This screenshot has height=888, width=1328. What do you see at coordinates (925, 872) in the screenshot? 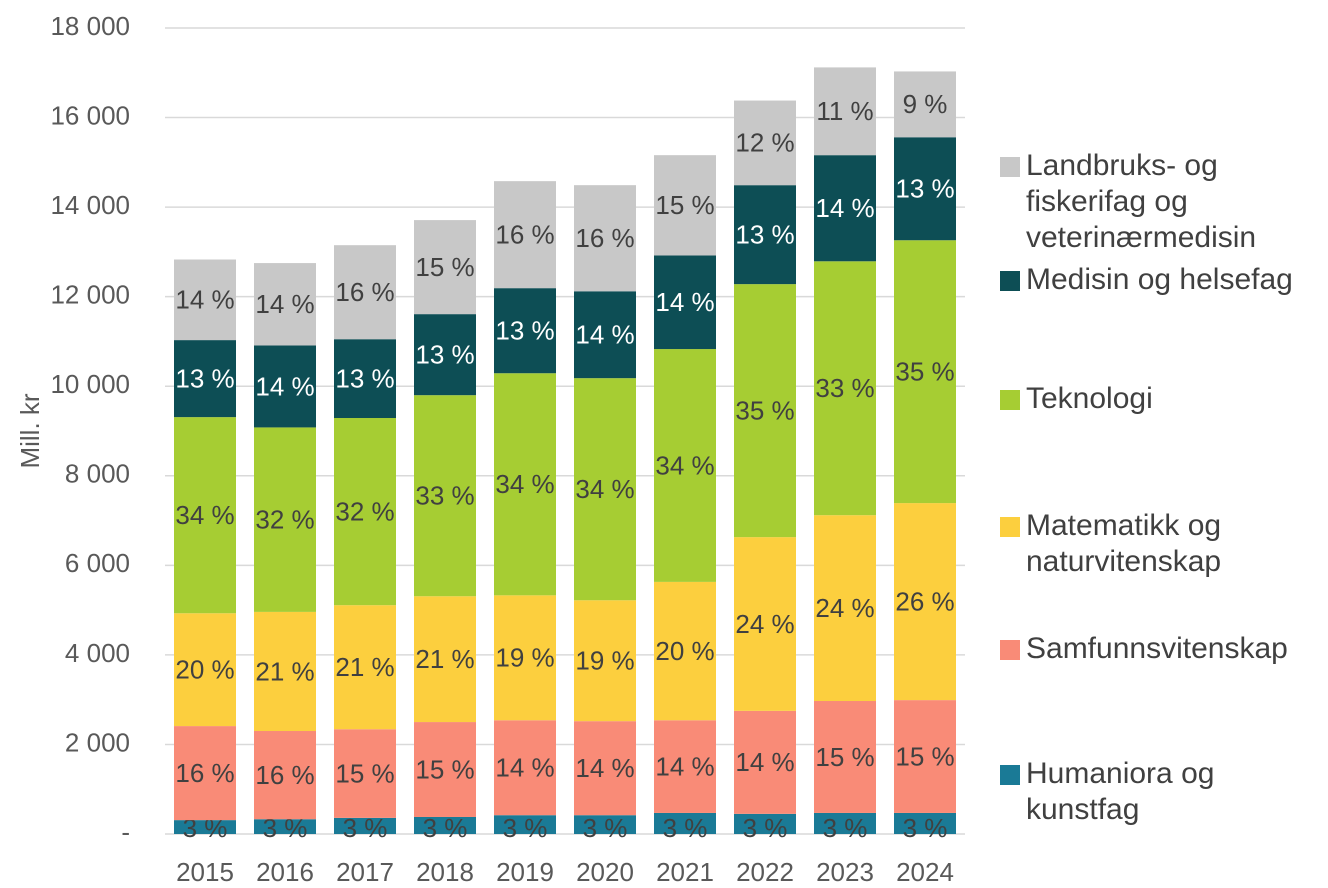
I see `x-tick-label: 2024` at bounding box center [925, 872].